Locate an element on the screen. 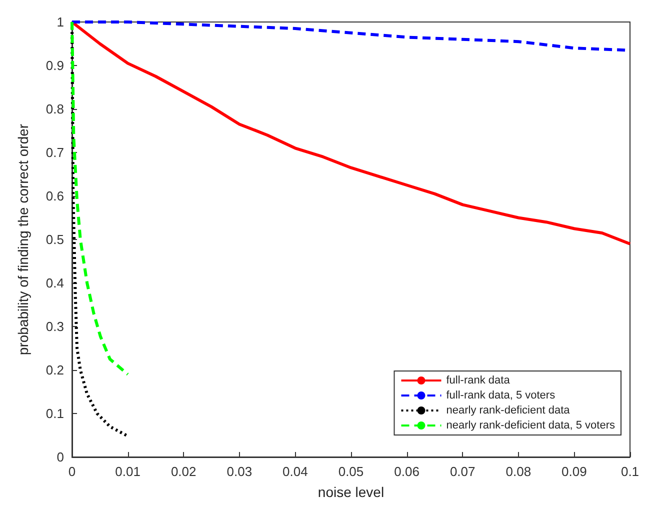 This screenshot has height=522, width=651. y-tick-label: 0.5 is located at coordinates (55, 239).